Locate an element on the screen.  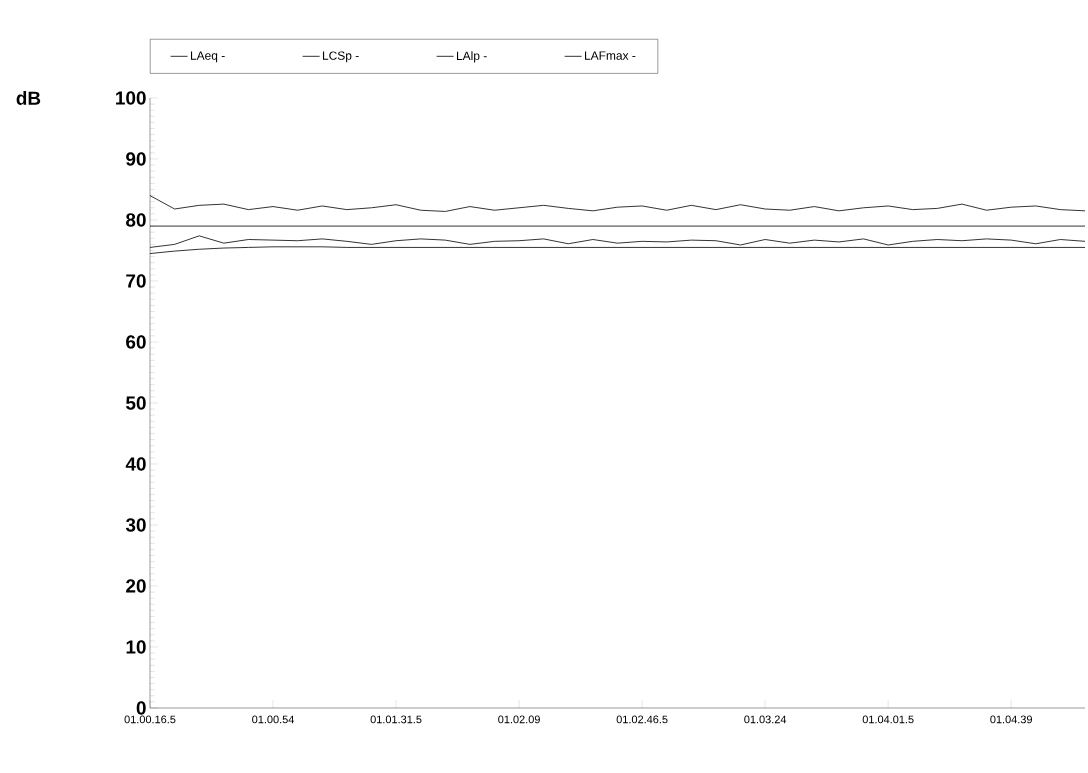
y-tick-label: 80 is located at coordinates (136, 220).